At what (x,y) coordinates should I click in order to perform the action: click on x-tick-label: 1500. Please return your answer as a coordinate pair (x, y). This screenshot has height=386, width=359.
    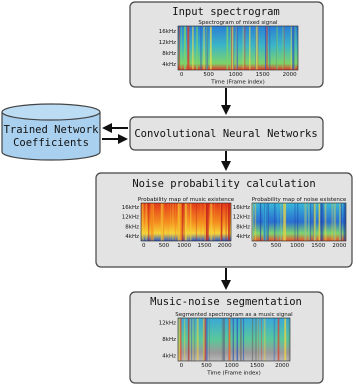
    Looking at the image, I should click on (263, 75).